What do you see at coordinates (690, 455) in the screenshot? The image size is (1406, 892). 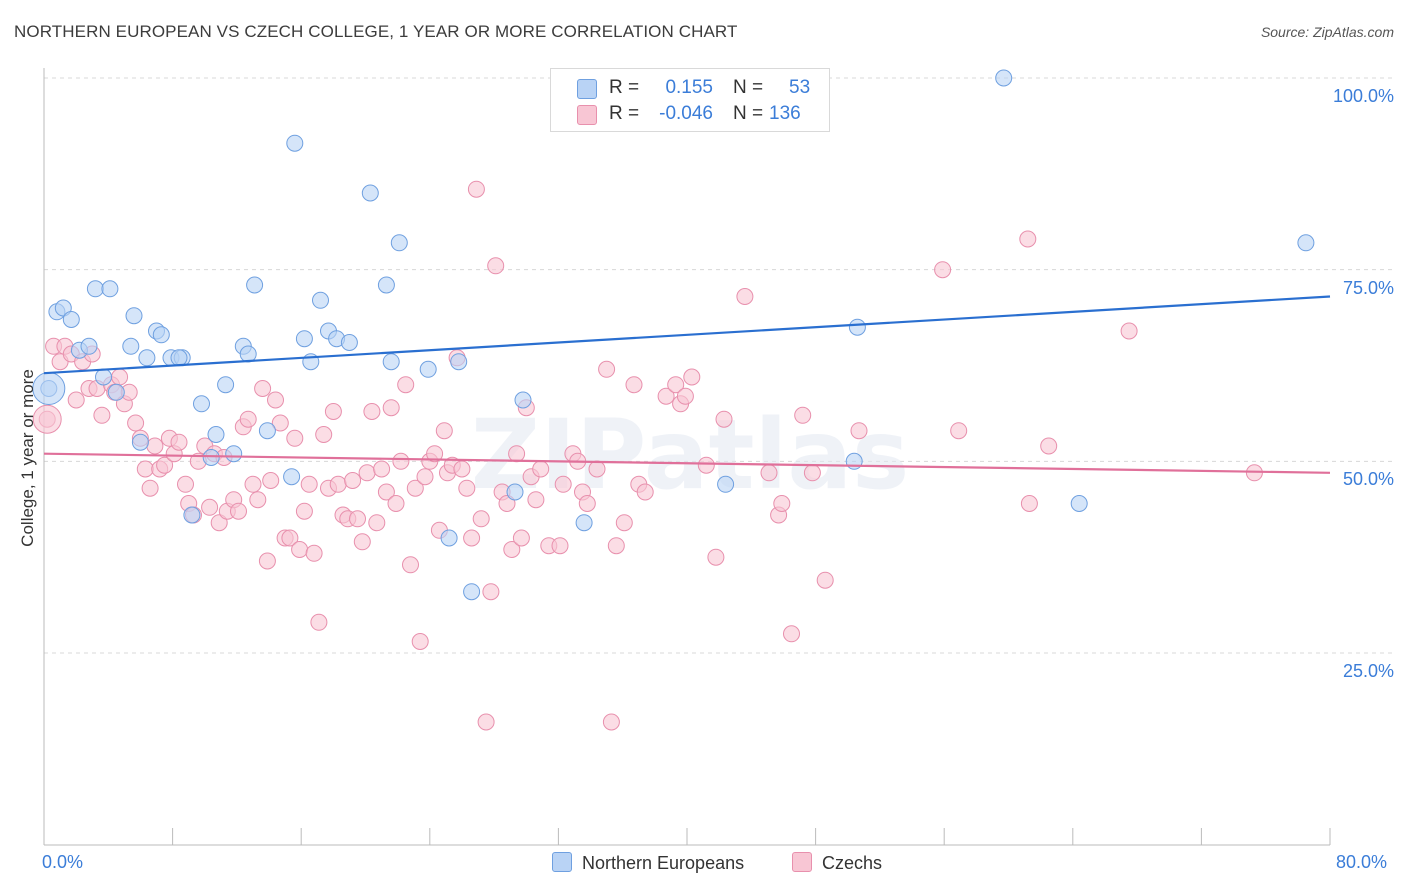 I see `watermark: ZIPatlas` at bounding box center [690, 455].